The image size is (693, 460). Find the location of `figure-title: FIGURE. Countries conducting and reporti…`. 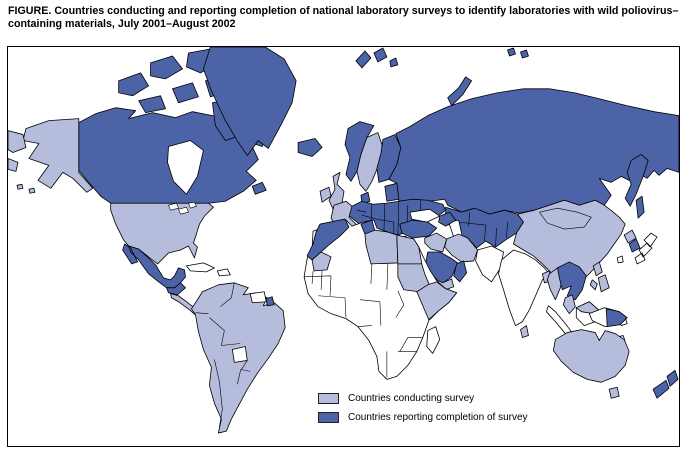

figure-title: FIGURE. Countries conducting and reporti… is located at coordinates (348, 18).